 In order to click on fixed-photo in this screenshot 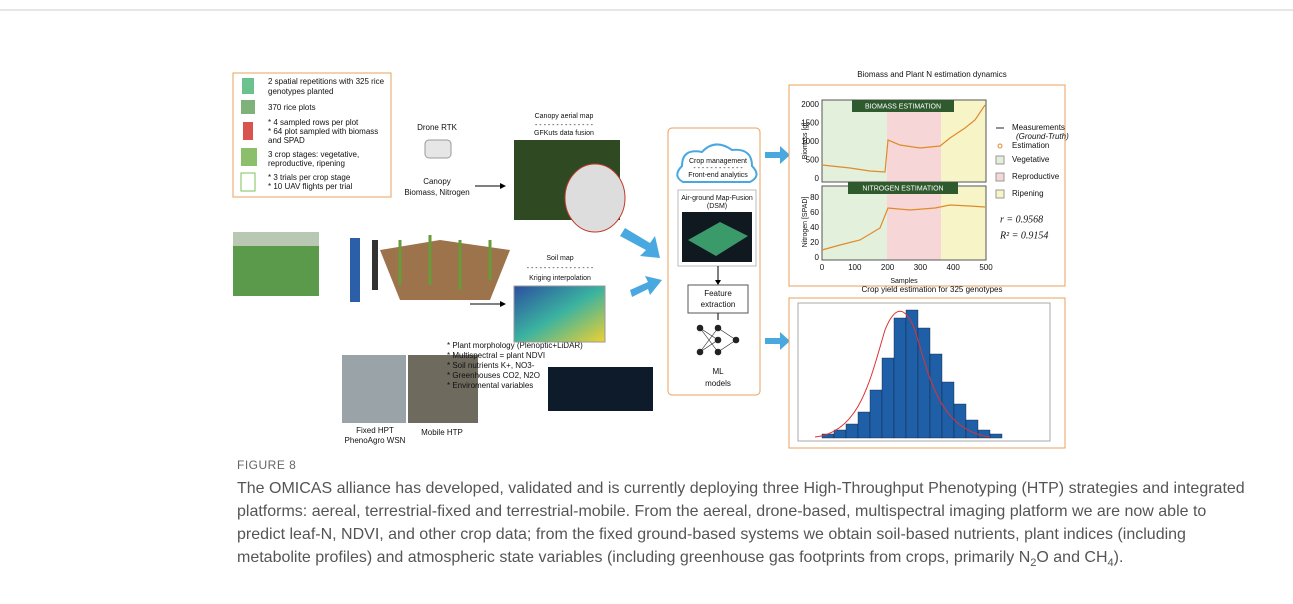, I will do `click(374, 389)`.